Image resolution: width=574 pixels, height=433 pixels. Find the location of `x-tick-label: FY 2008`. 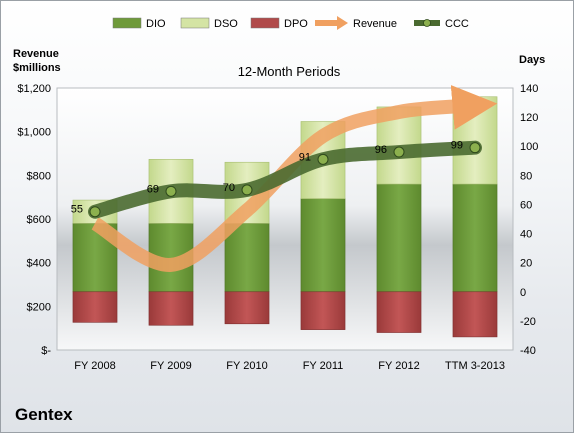

x-tick-label: FY 2008 is located at coordinates (94, 366).